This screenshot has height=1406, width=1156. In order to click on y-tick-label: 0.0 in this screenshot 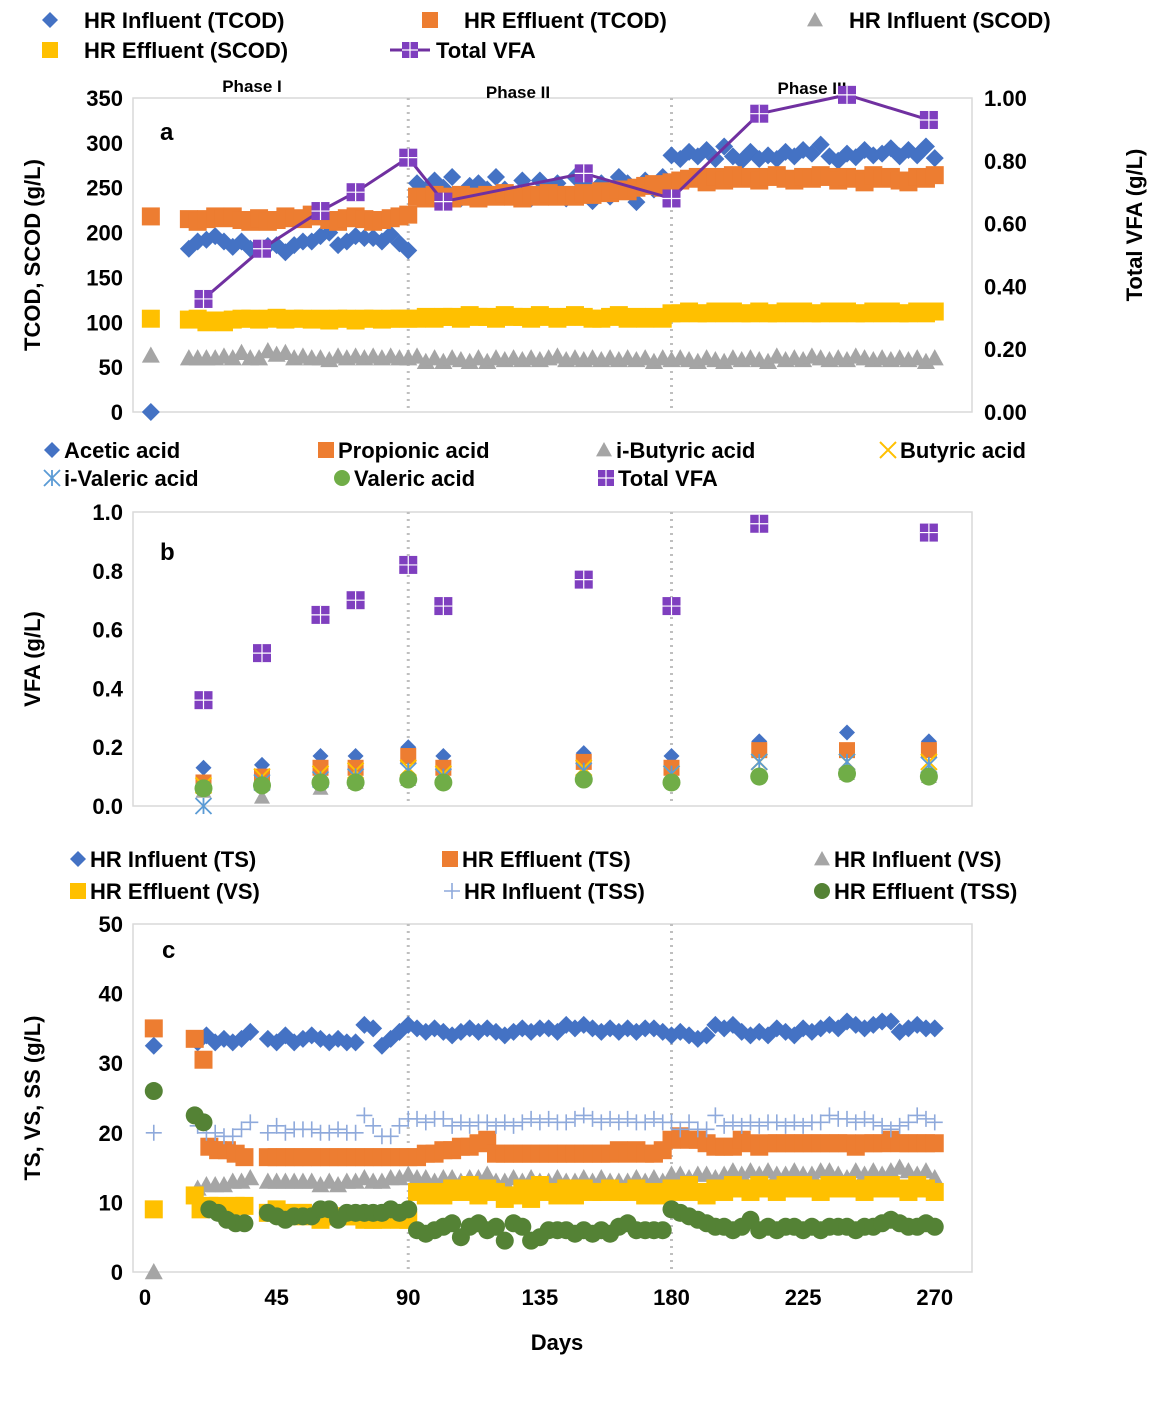, I will do `click(107, 806)`.